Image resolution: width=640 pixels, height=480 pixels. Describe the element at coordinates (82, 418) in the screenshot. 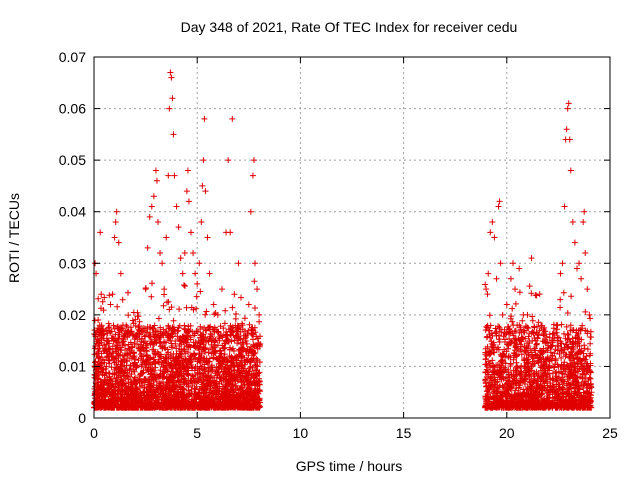

I see `y-tick-label: 0` at that location.